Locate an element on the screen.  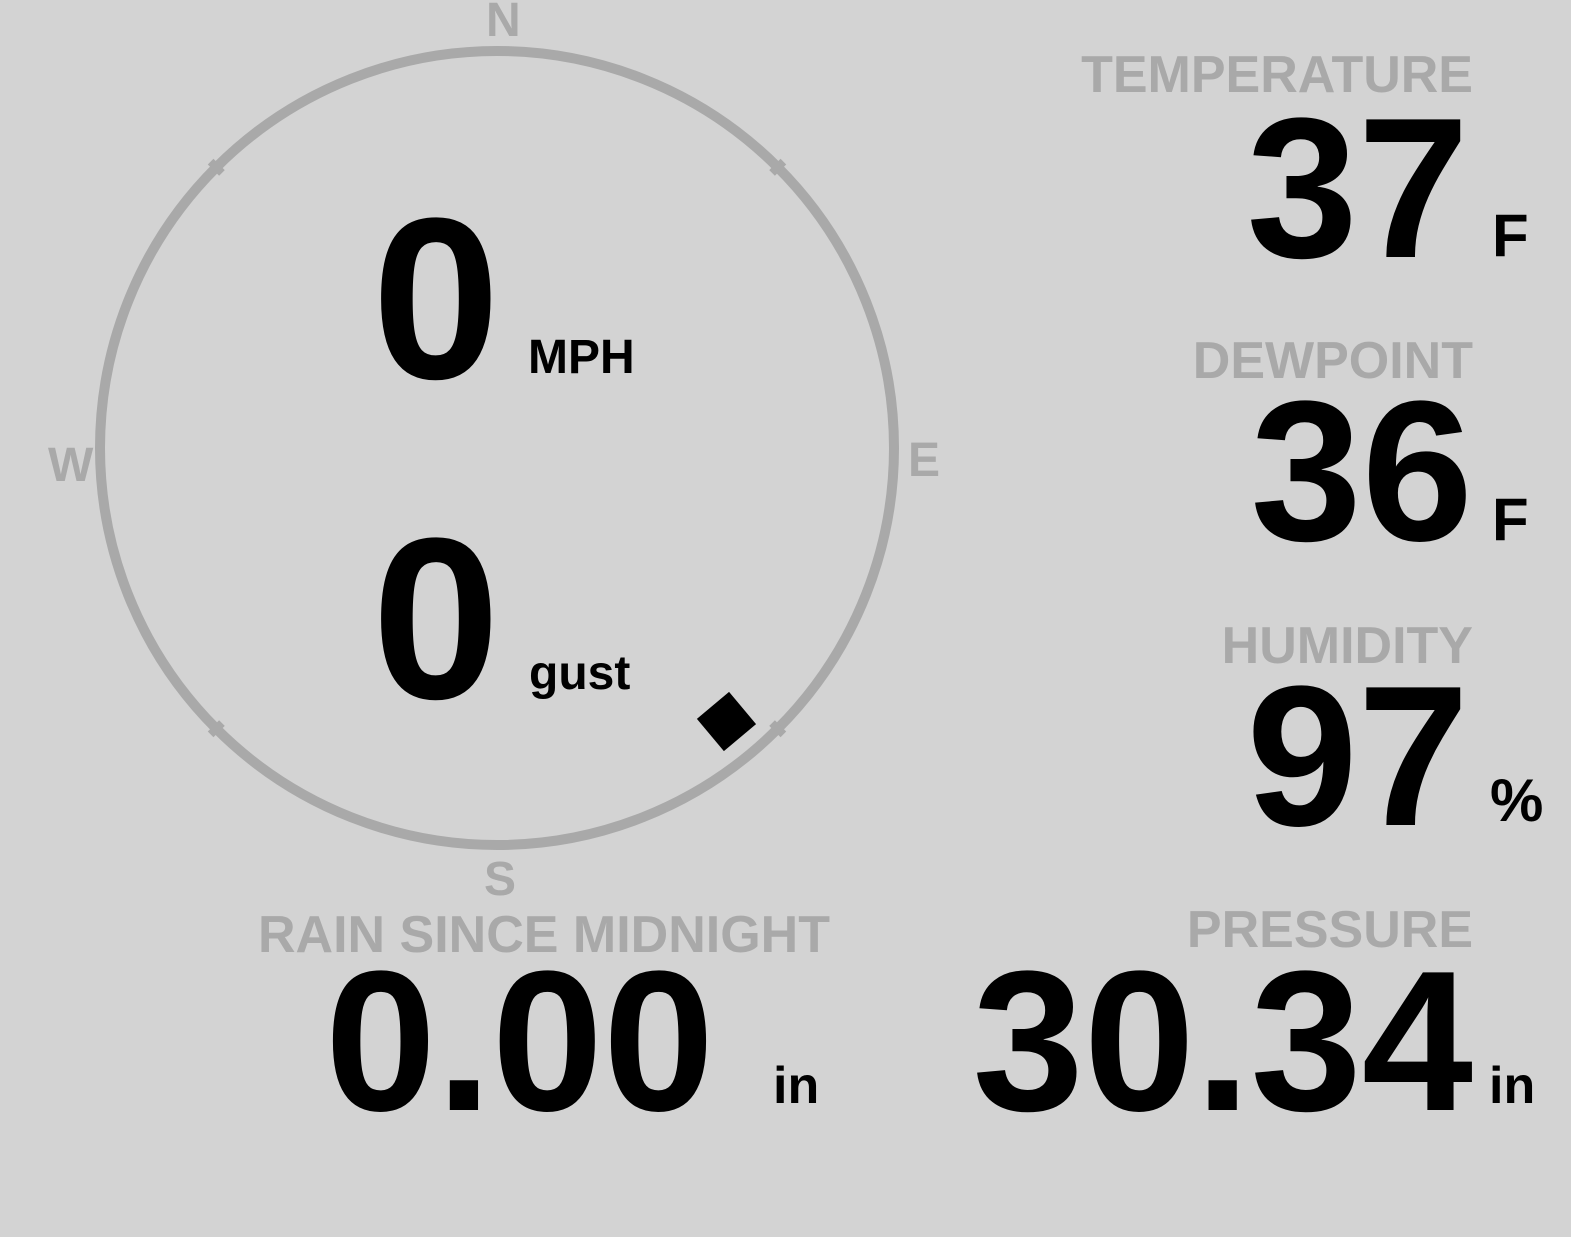
wind-speed-unit: MPH is located at coordinates (581, 357).